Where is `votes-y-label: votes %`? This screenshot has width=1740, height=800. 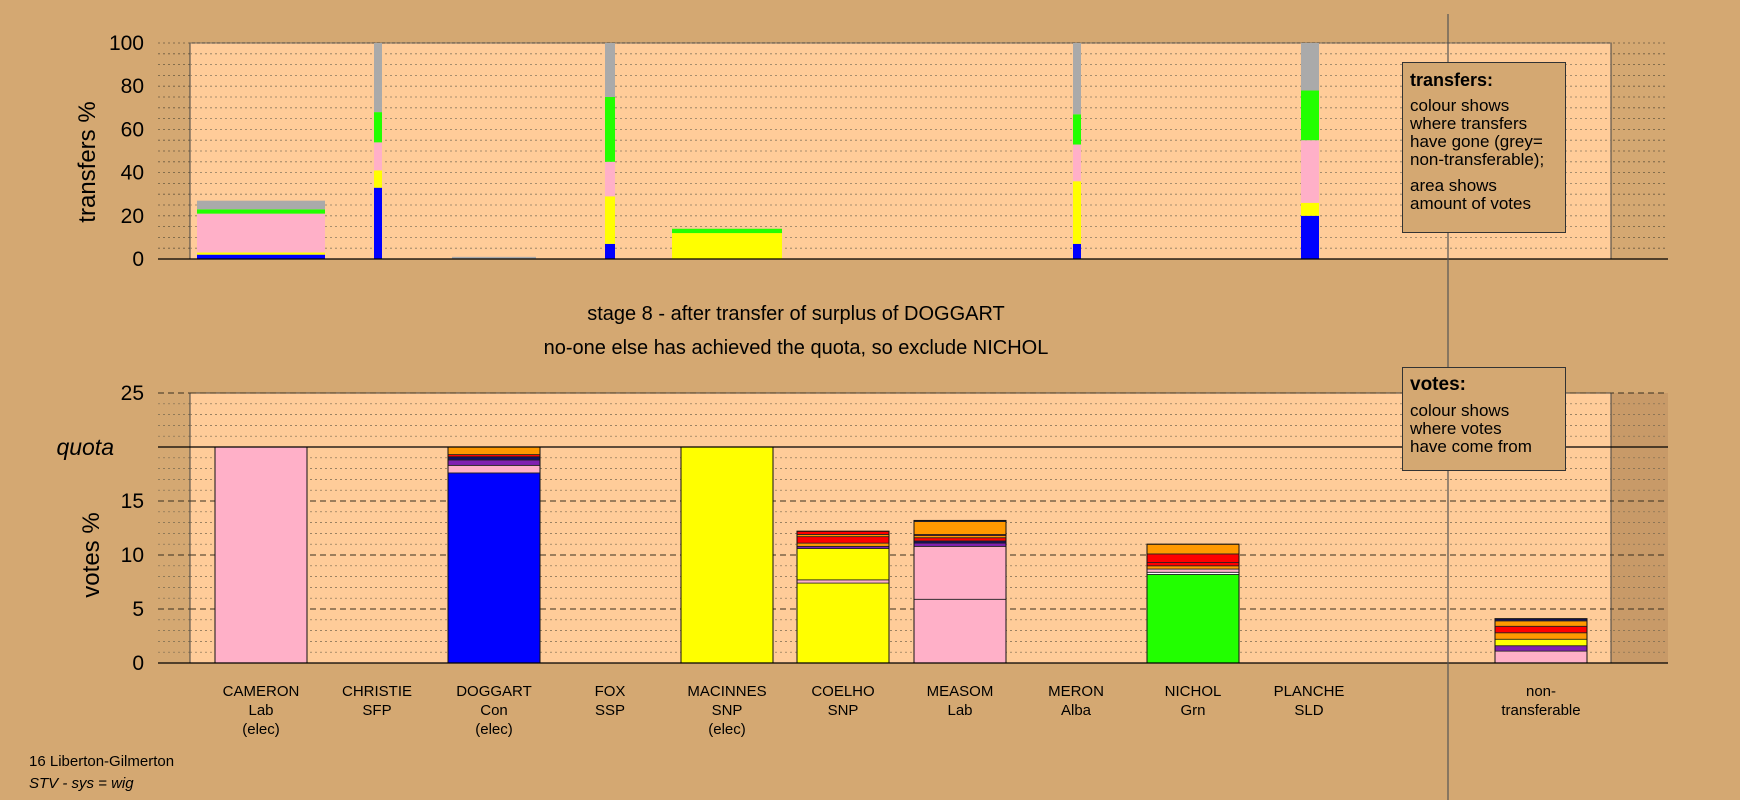
votes-y-label: votes % is located at coordinates (91, 554).